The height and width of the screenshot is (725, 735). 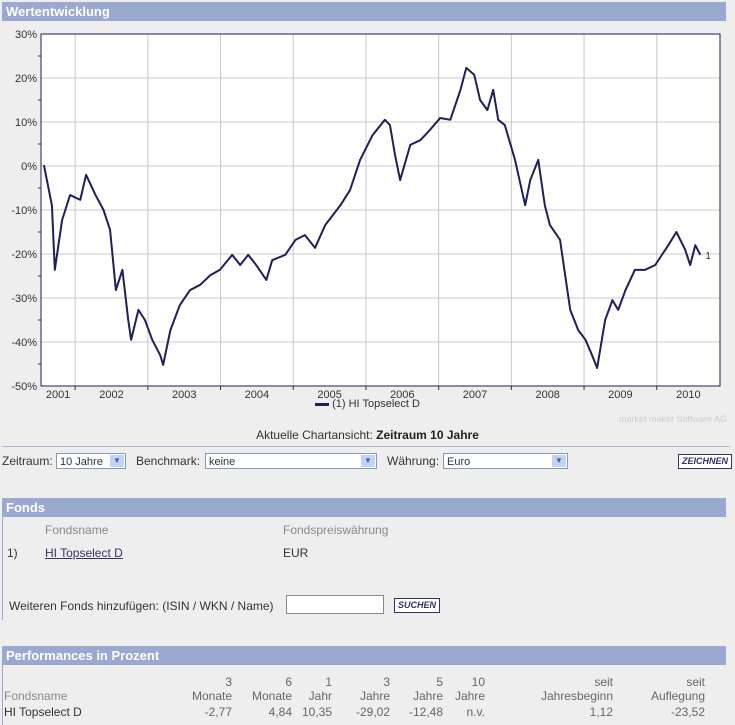 What do you see at coordinates (84, 553) in the screenshot?
I see `fonds-link: HI Topselect D` at bounding box center [84, 553].